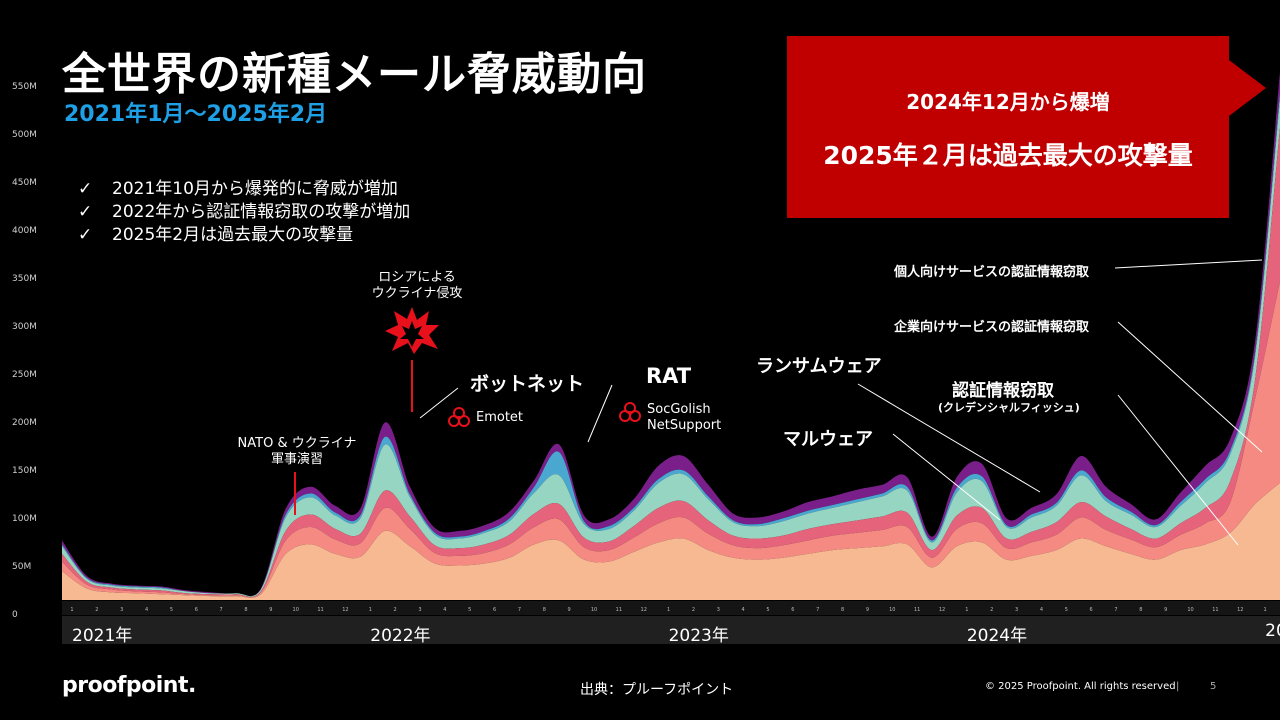 The width and height of the screenshot is (1280, 720). I want to click on y-tick-label: 400M, so click(24, 231).